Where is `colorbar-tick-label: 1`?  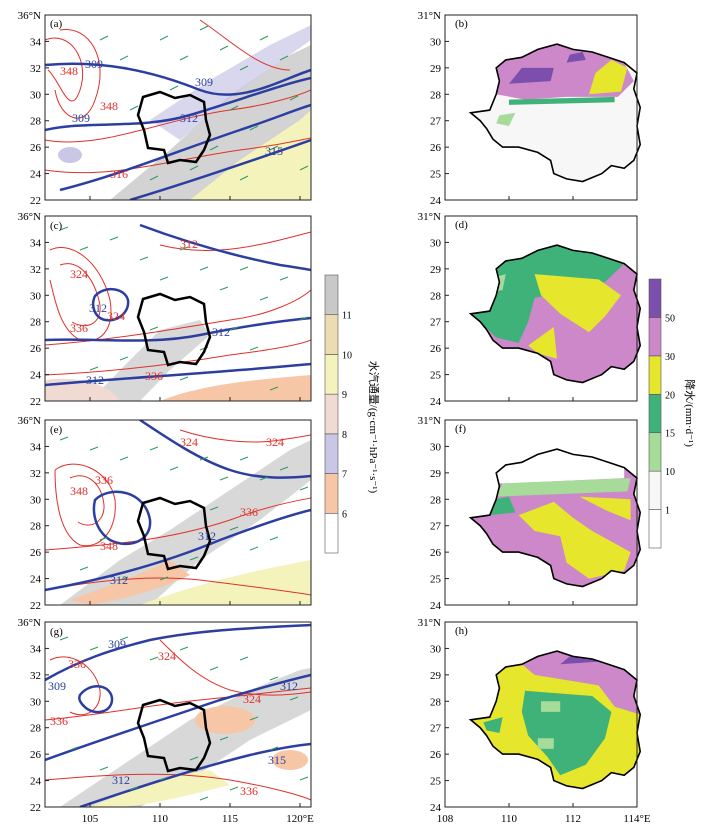 colorbar-tick-label: 1 is located at coordinates (667, 511).